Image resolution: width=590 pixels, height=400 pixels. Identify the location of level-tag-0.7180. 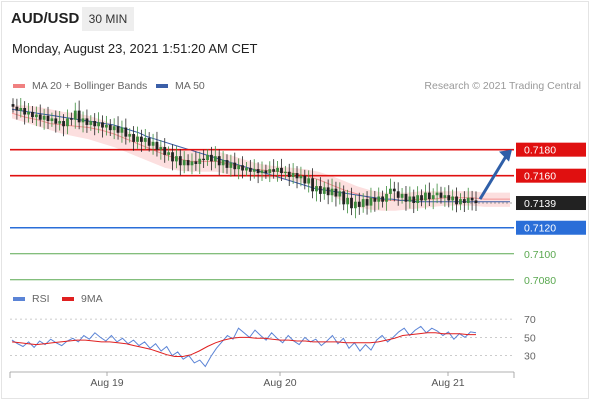
(551, 149).